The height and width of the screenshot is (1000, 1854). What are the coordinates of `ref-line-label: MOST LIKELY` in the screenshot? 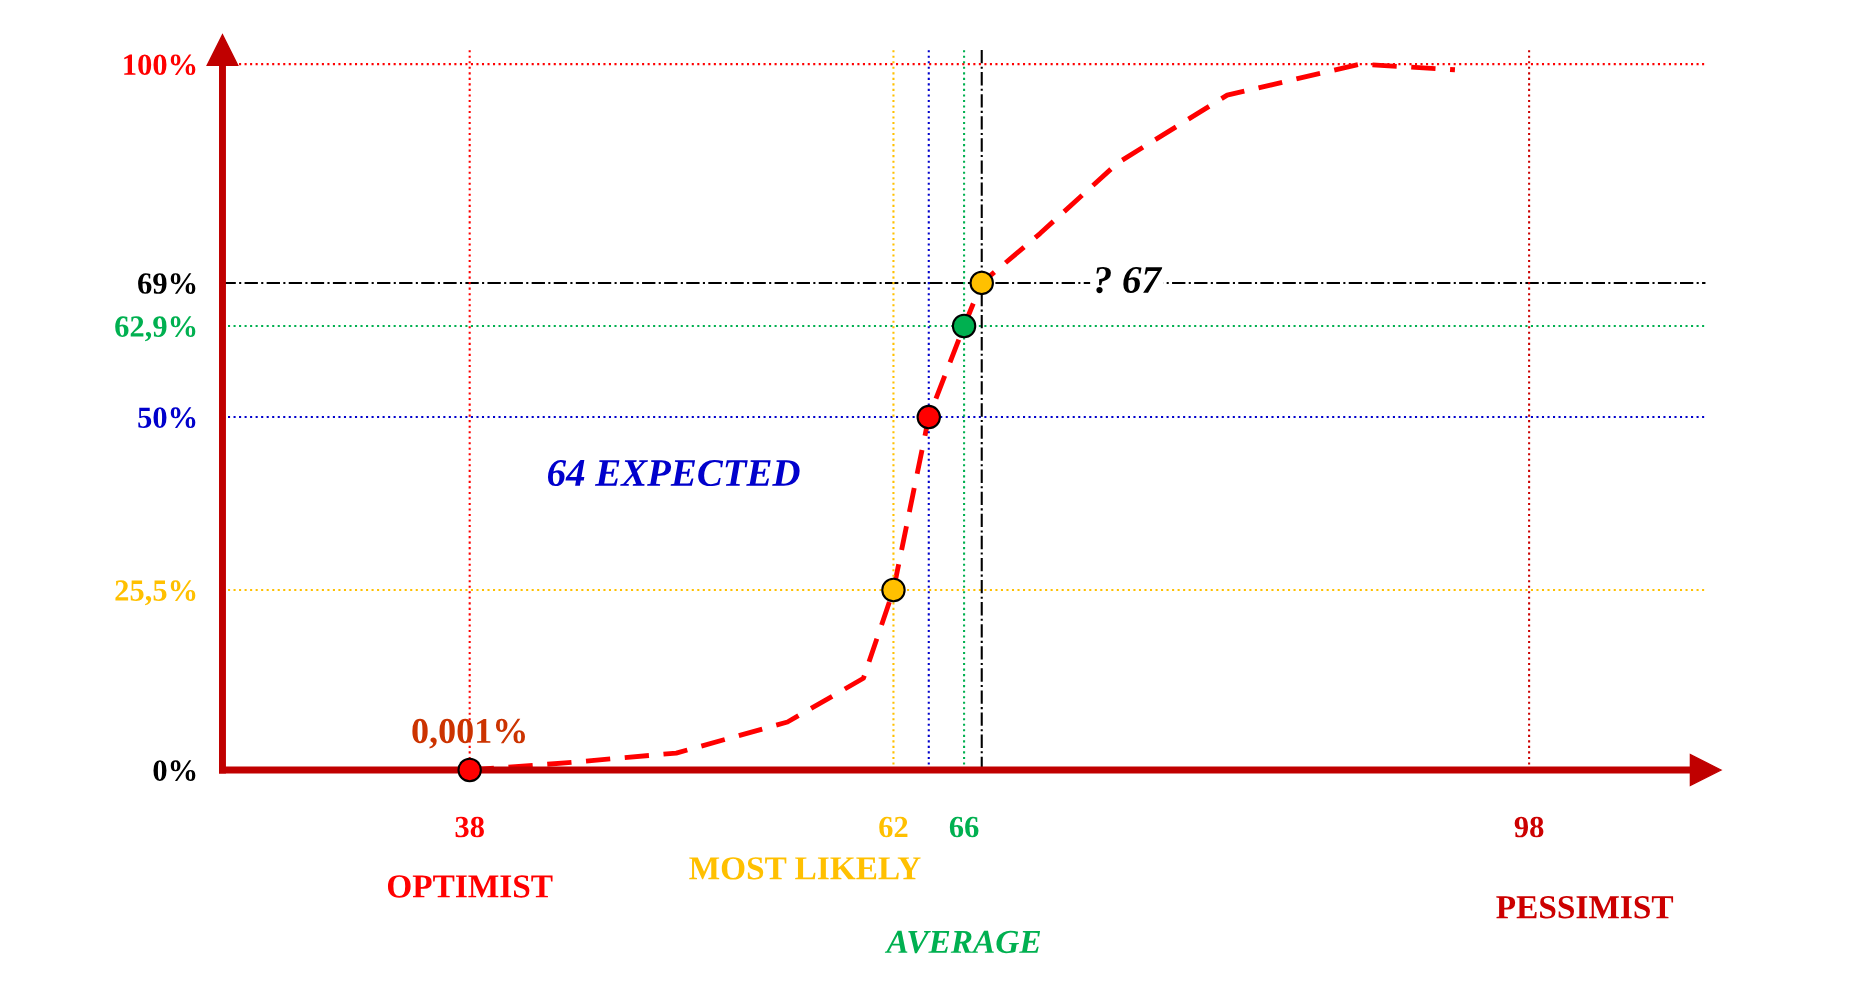 It's located at (805, 868).